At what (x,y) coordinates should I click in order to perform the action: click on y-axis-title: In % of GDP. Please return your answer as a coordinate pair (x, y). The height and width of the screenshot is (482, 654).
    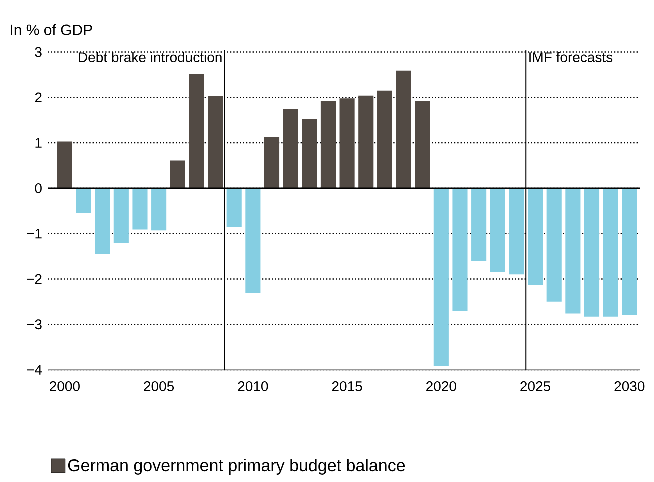
    Looking at the image, I should click on (51, 30).